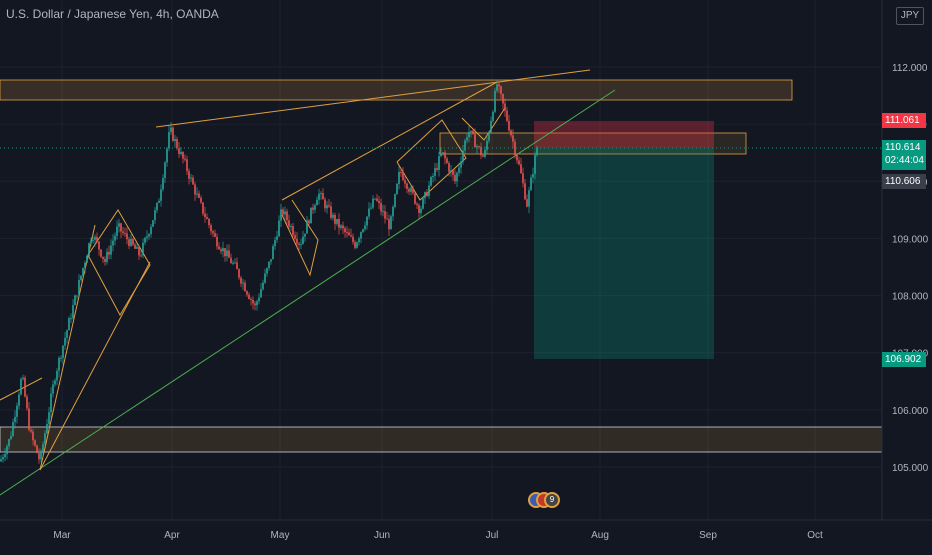  Describe the element at coordinates (904, 160) in the screenshot. I see `bar-countdown: 02:44:04` at that location.